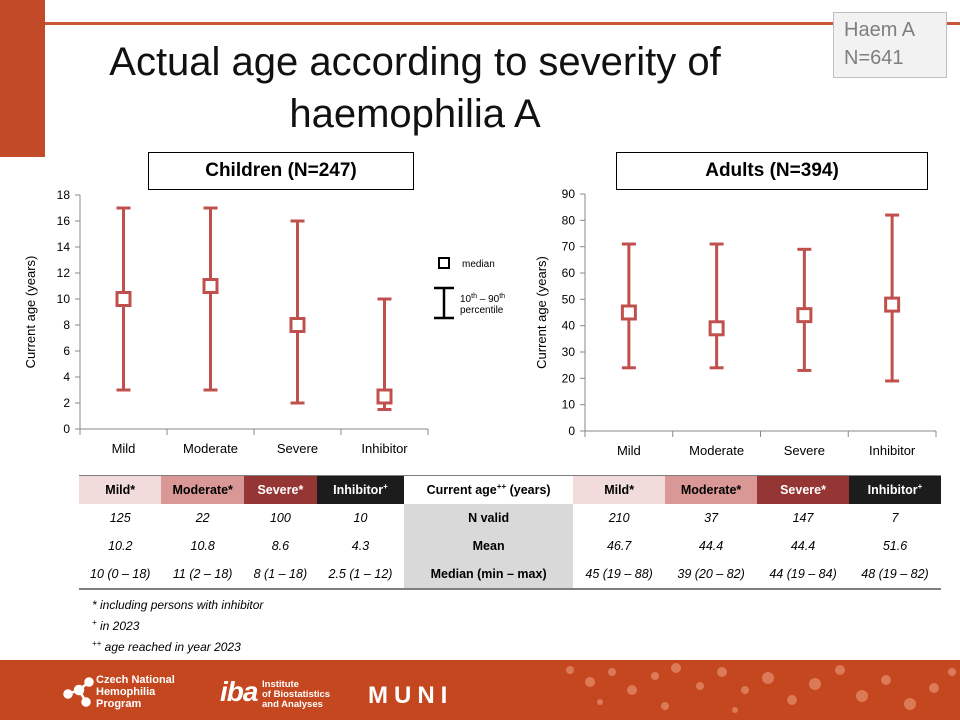  I want to click on y-tick-label: 20, so click(569, 378).